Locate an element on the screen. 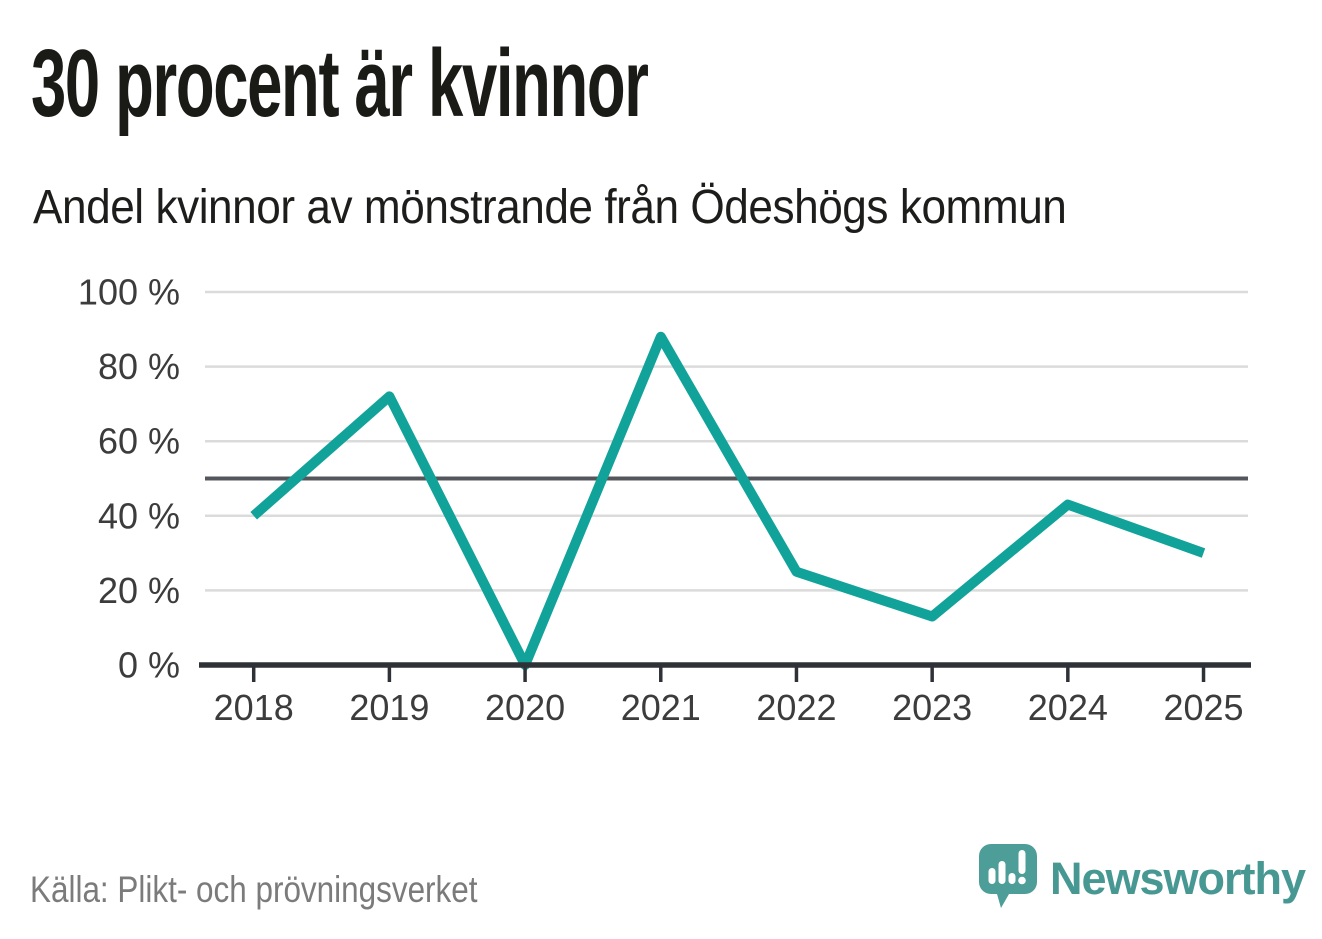  x-tick-label: 2021 is located at coordinates (661, 707).